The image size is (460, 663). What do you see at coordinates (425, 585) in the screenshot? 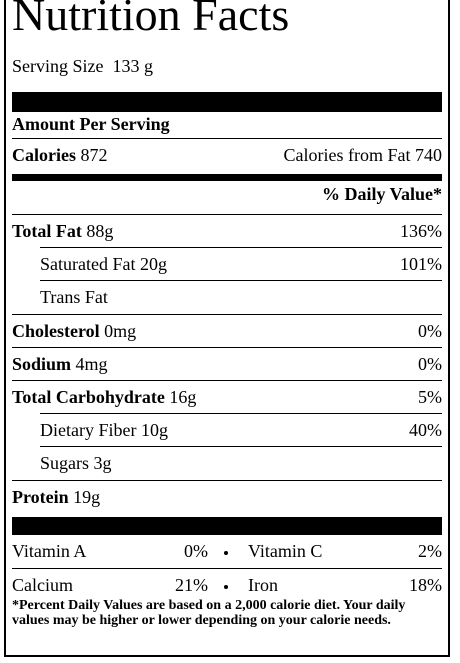
I see `vitamin-dv: 18%` at bounding box center [425, 585].